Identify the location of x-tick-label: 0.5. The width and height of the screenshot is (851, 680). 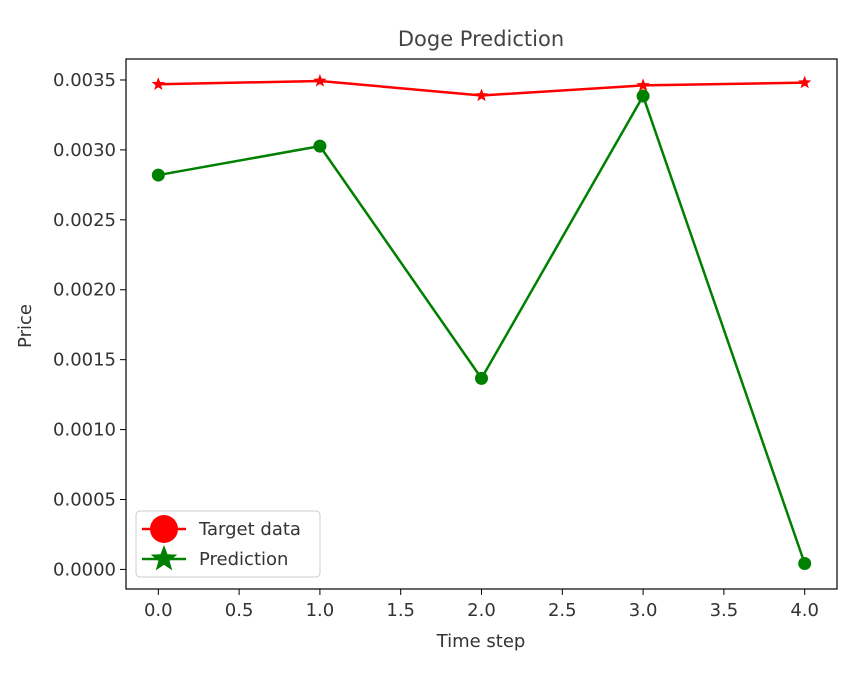
(239, 610).